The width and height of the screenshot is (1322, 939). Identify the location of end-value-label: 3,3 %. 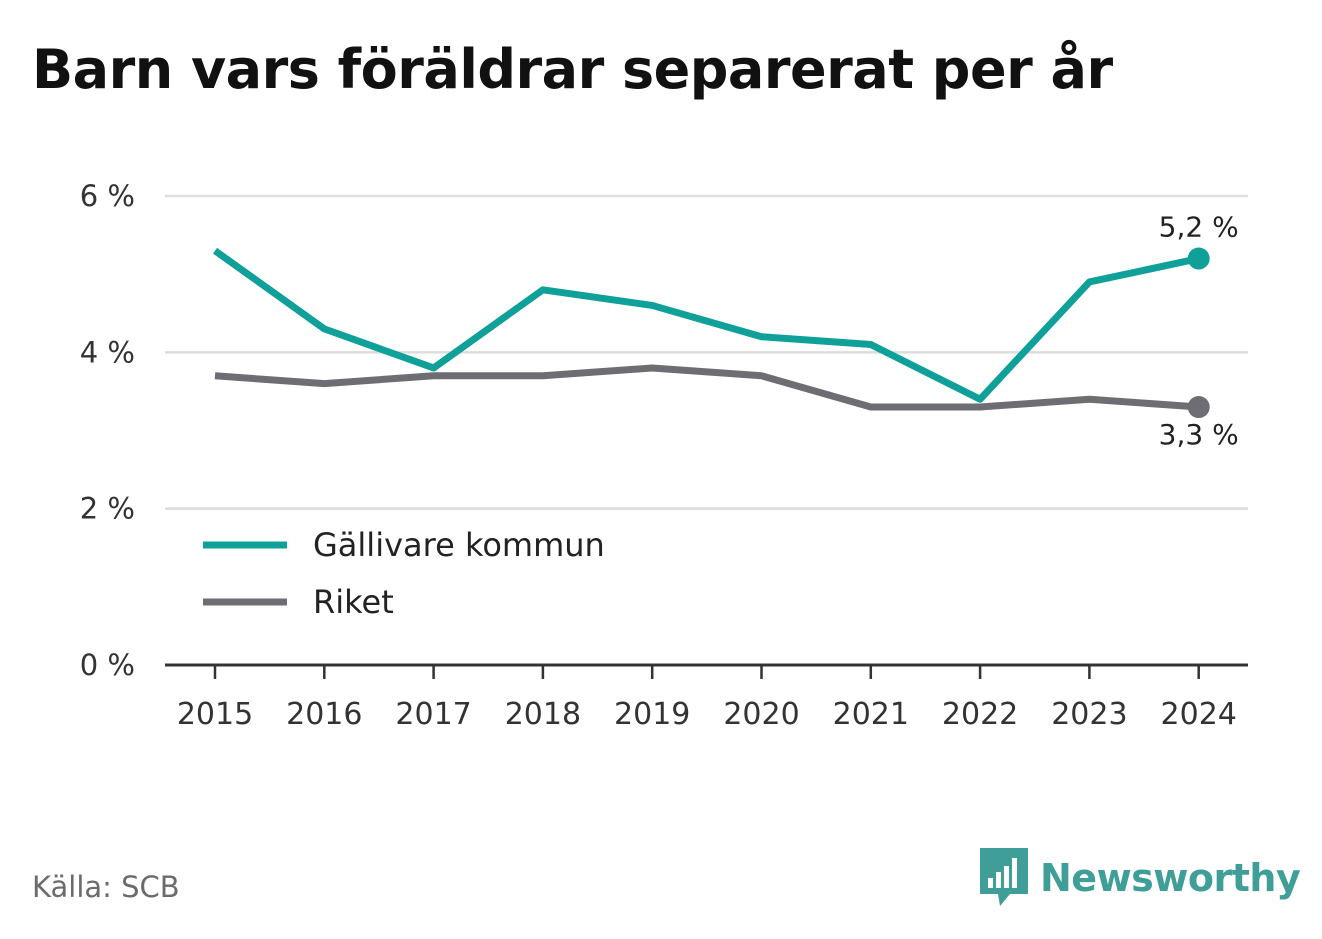
(1199, 434).